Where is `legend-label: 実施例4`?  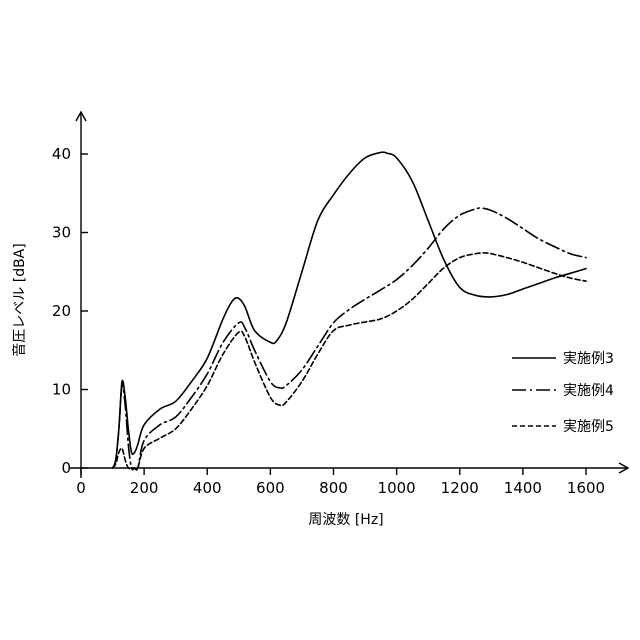 legend-label: 実施例4 is located at coordinates (588, 391).